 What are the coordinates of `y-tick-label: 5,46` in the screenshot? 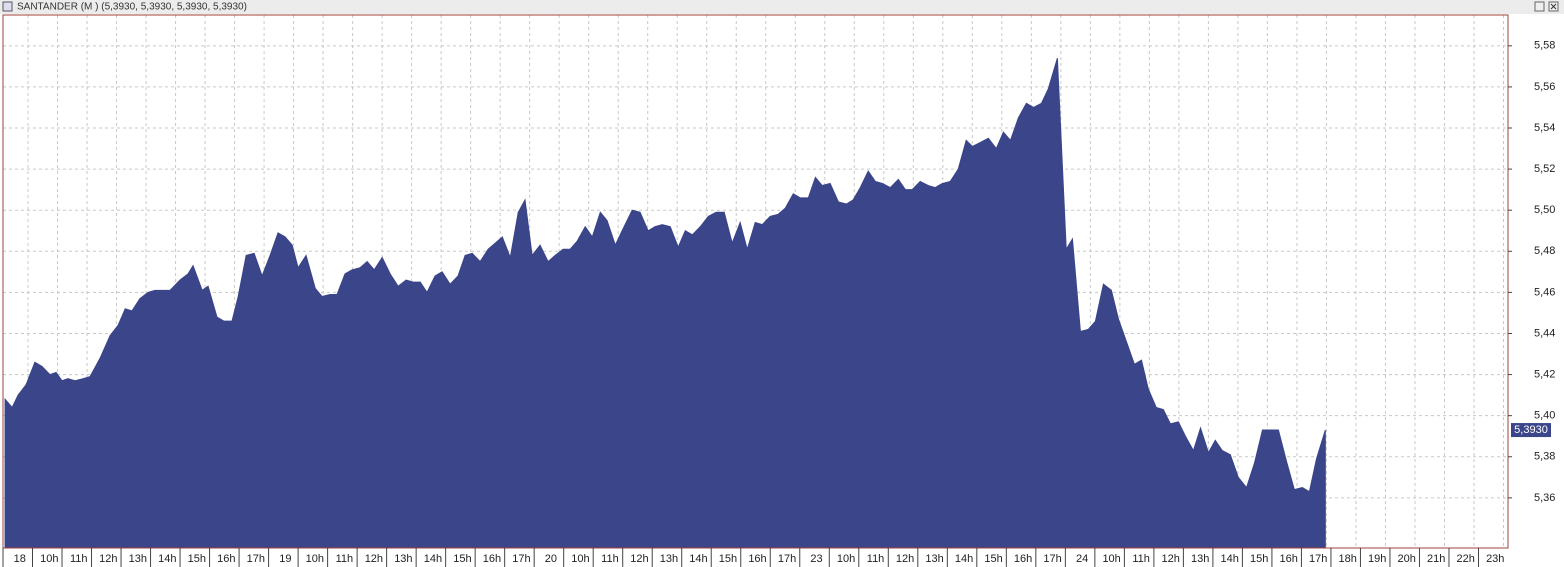 It's located at (1544, 292).